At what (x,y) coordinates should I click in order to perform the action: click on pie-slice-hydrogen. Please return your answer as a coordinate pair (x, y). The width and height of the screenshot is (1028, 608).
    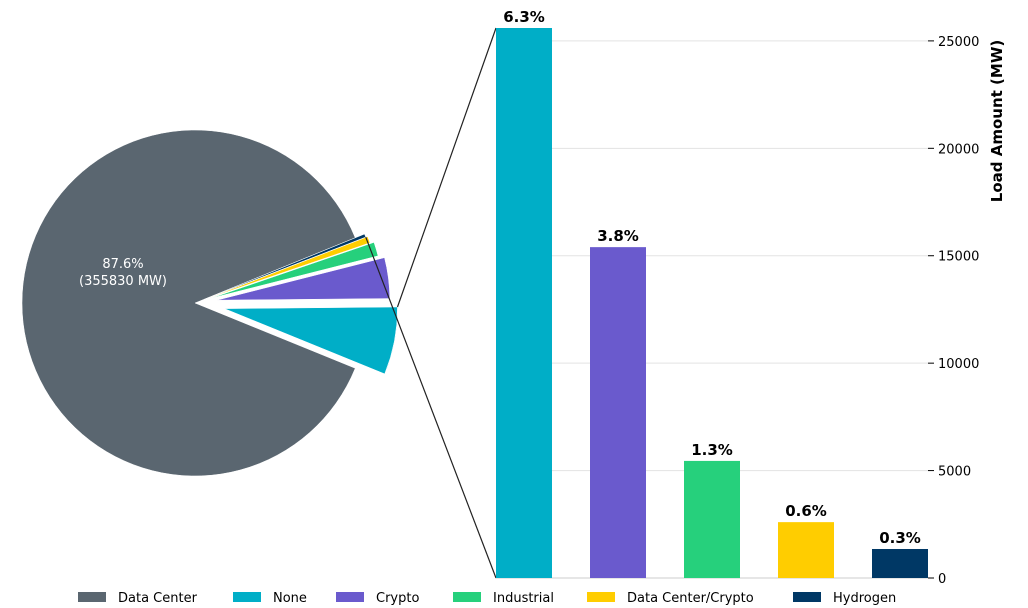
    Looking at the image, I should click on (285, 266).